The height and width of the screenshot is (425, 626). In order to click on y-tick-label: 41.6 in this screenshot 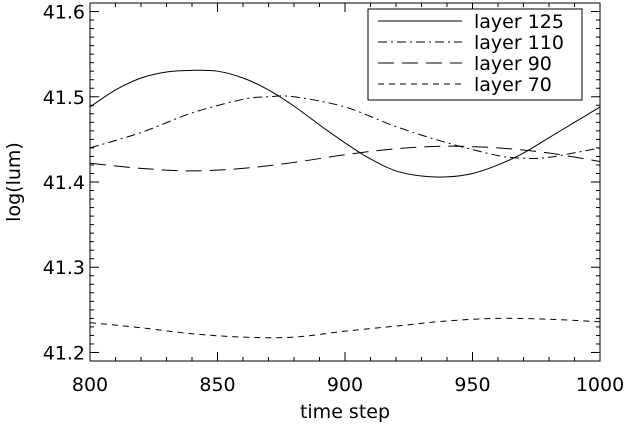, I will do `click(64, 13)`.